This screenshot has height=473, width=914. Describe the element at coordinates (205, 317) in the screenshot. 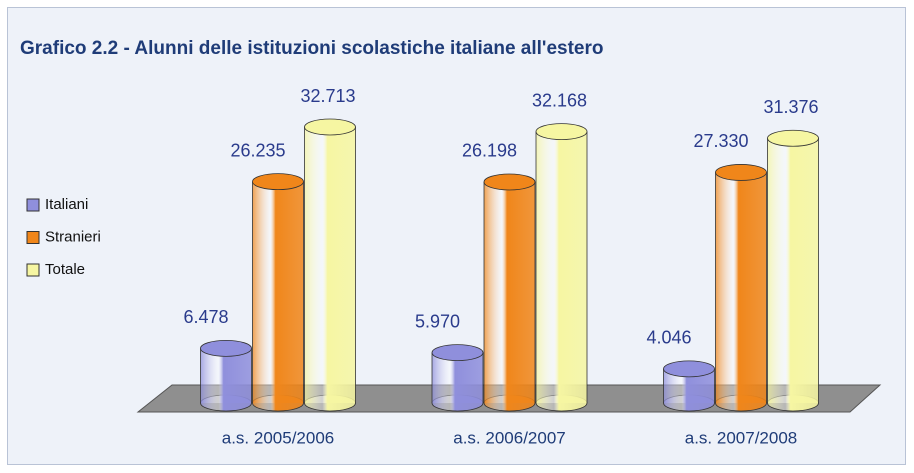

I see `data-label: 6.478` at that location.